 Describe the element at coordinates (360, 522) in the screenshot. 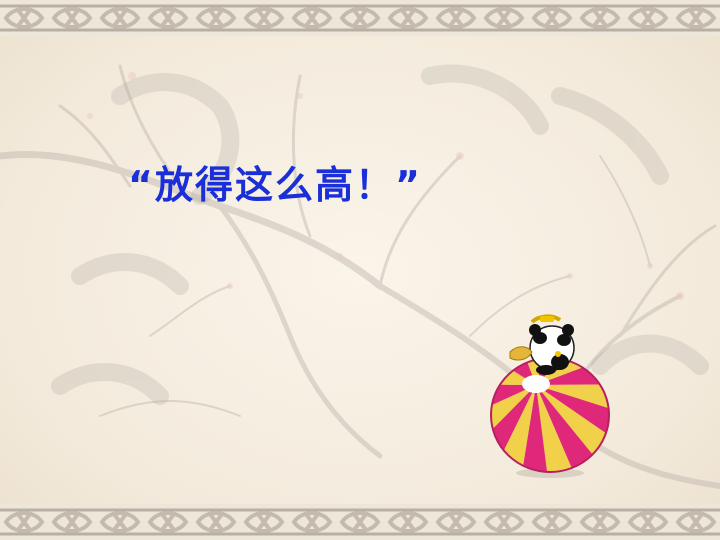

I see `bottom-border-pattern` at that location.